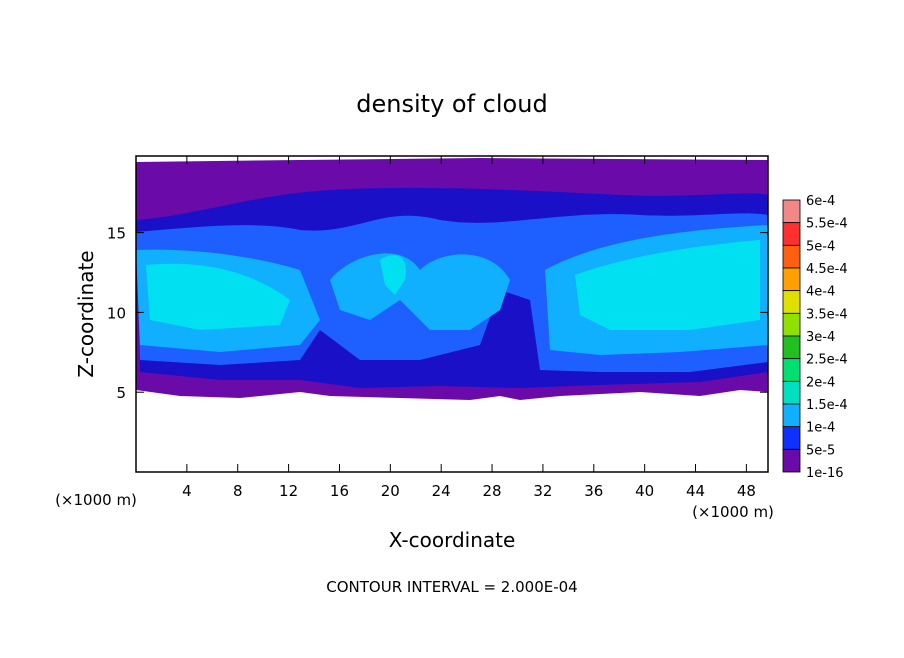  Describe the element at coordinates (820, 382) in the screenshot. I see `colorbar-label: 2e-4` at that location.